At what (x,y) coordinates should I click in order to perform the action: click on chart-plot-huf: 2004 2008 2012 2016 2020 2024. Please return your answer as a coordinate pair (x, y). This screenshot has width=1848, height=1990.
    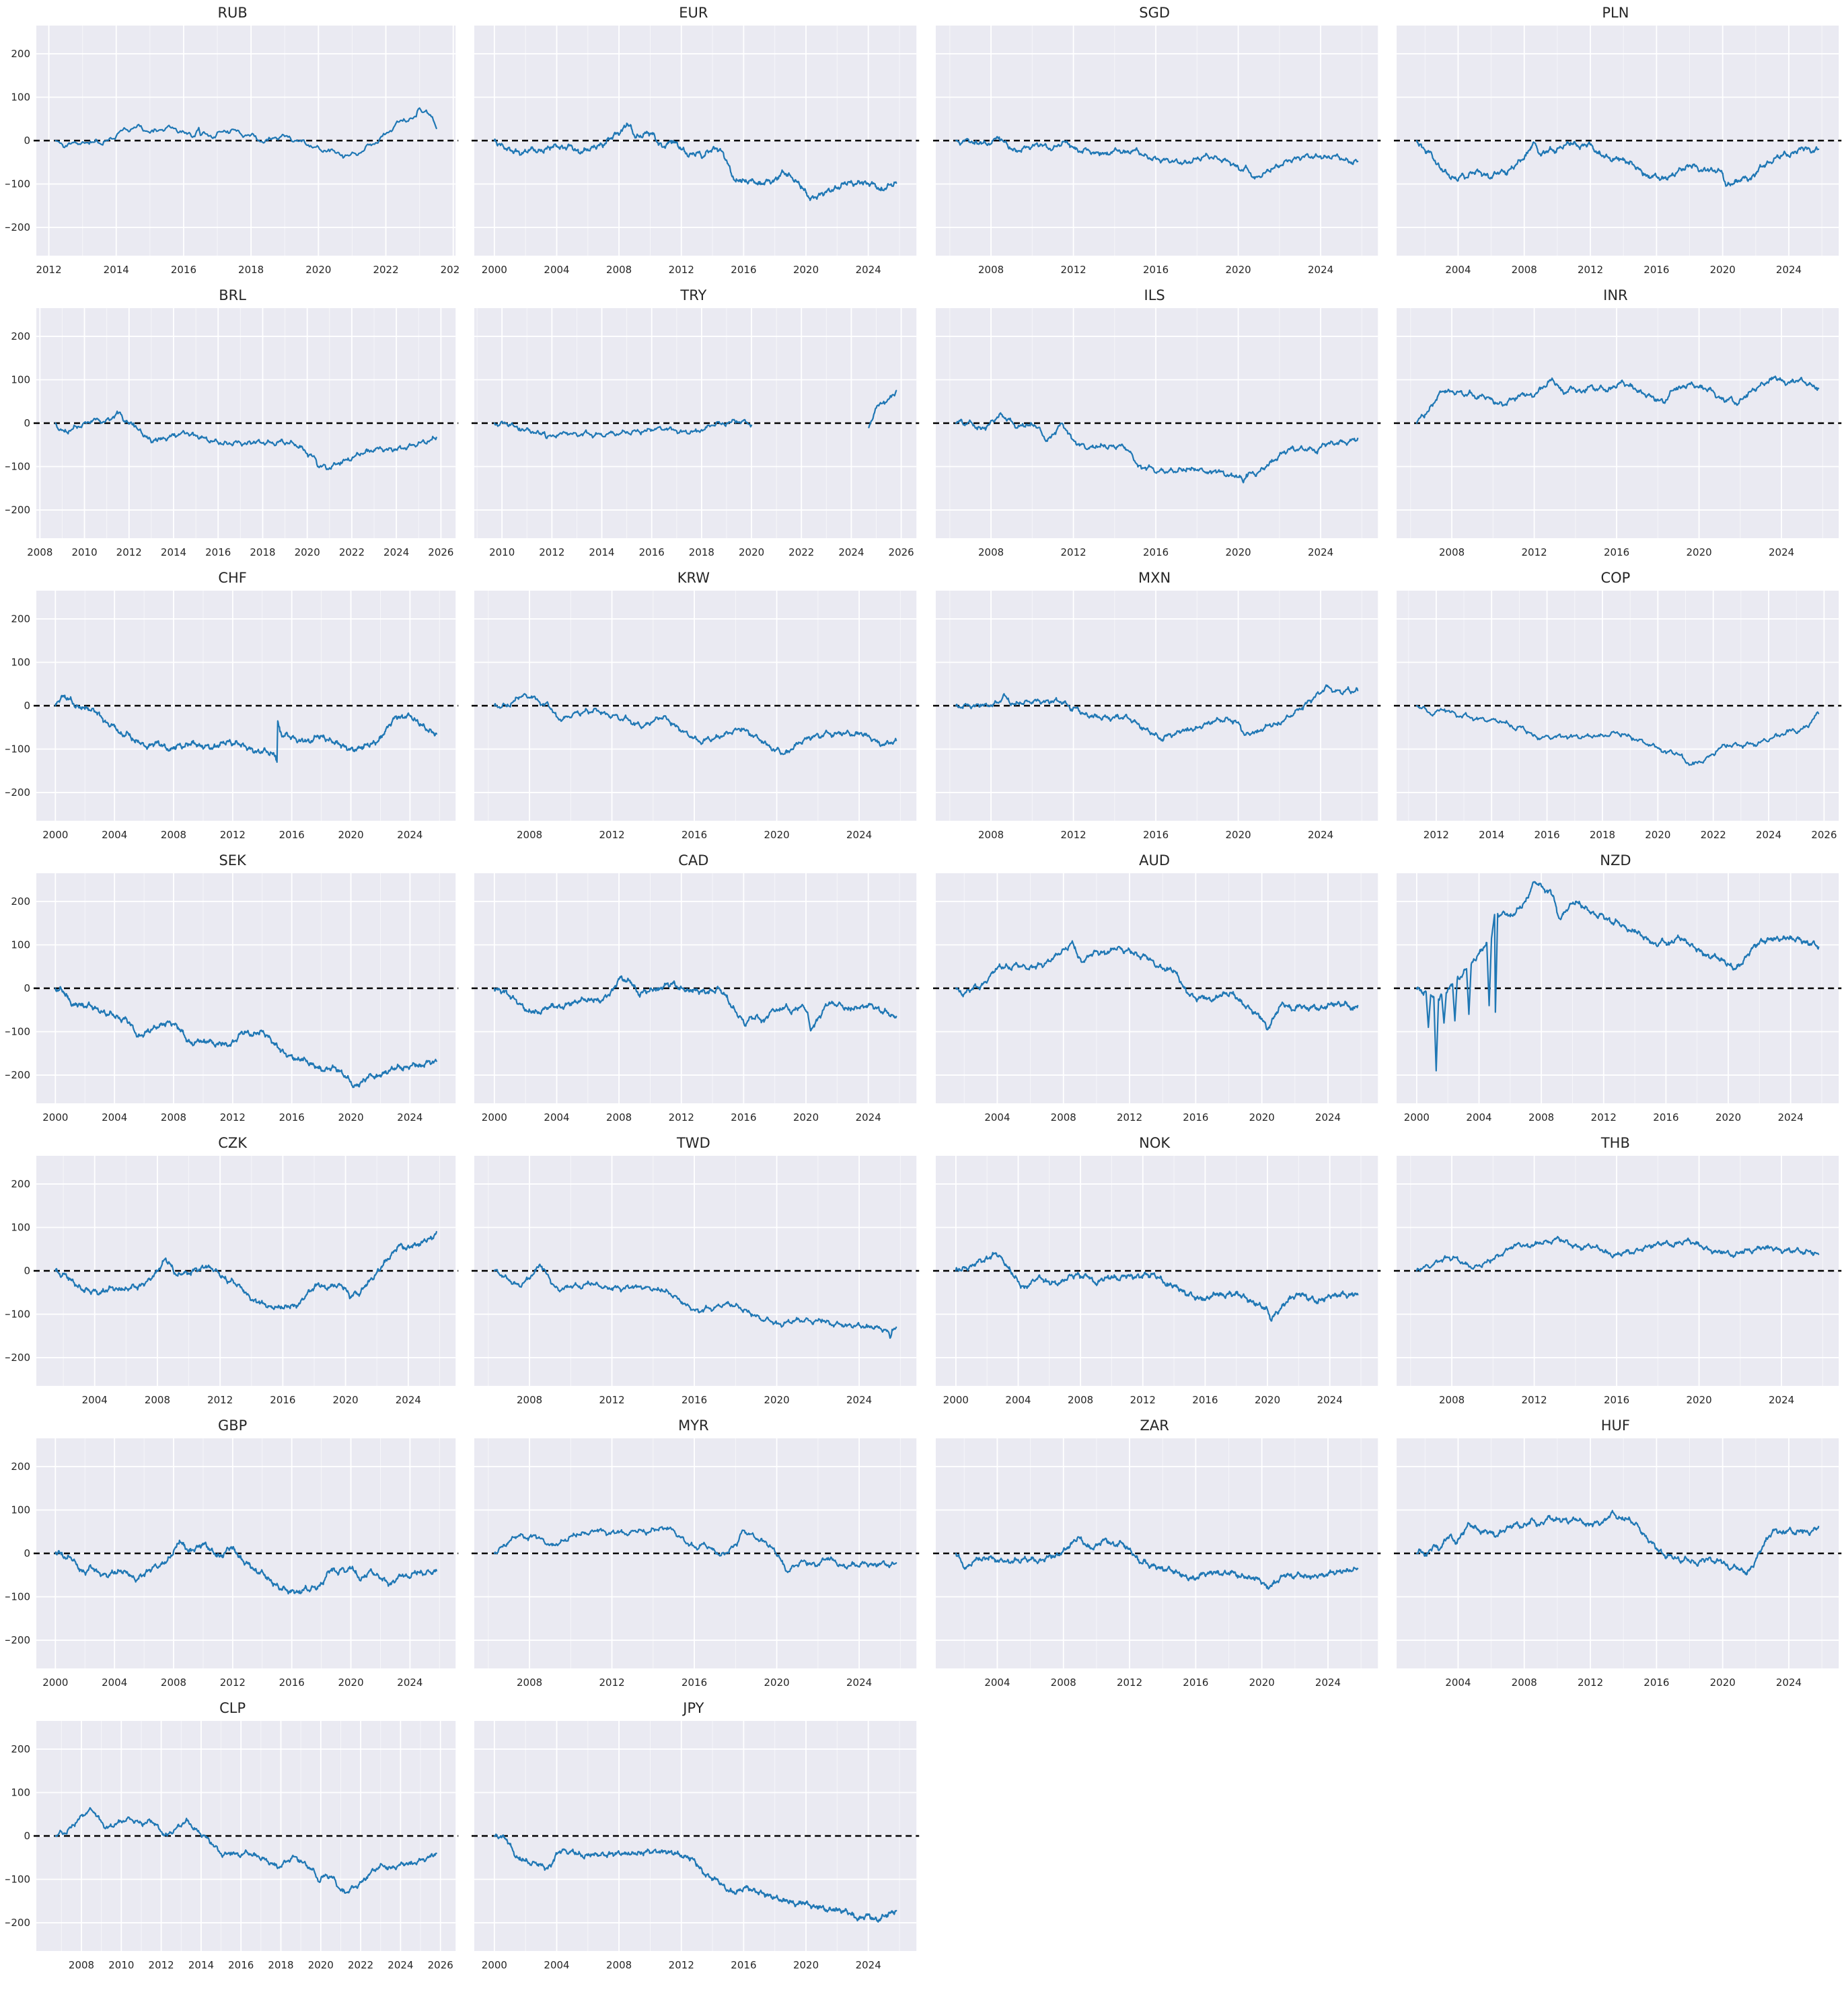
    Looking at the image, I should click on (1617, 1563).